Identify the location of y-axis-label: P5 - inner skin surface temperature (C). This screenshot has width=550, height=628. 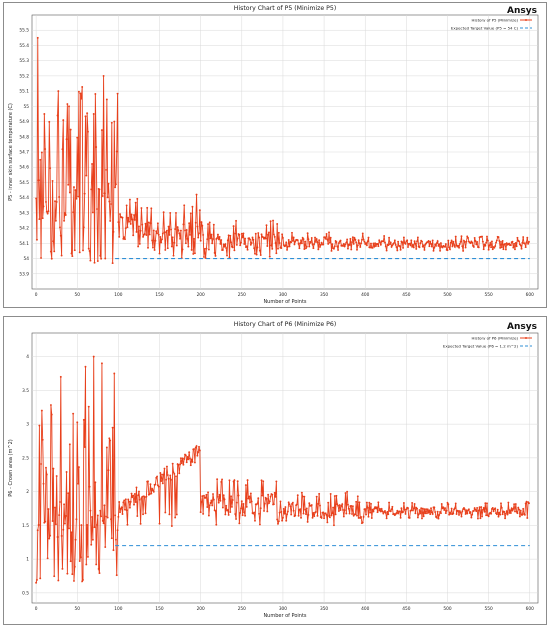
(11, 152).